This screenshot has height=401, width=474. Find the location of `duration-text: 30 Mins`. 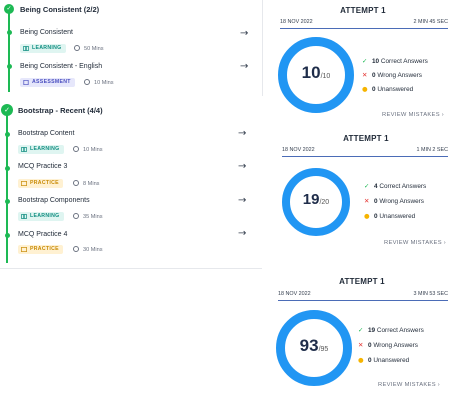

duration-text: 30 Mins is located at coordinates (93, 250).